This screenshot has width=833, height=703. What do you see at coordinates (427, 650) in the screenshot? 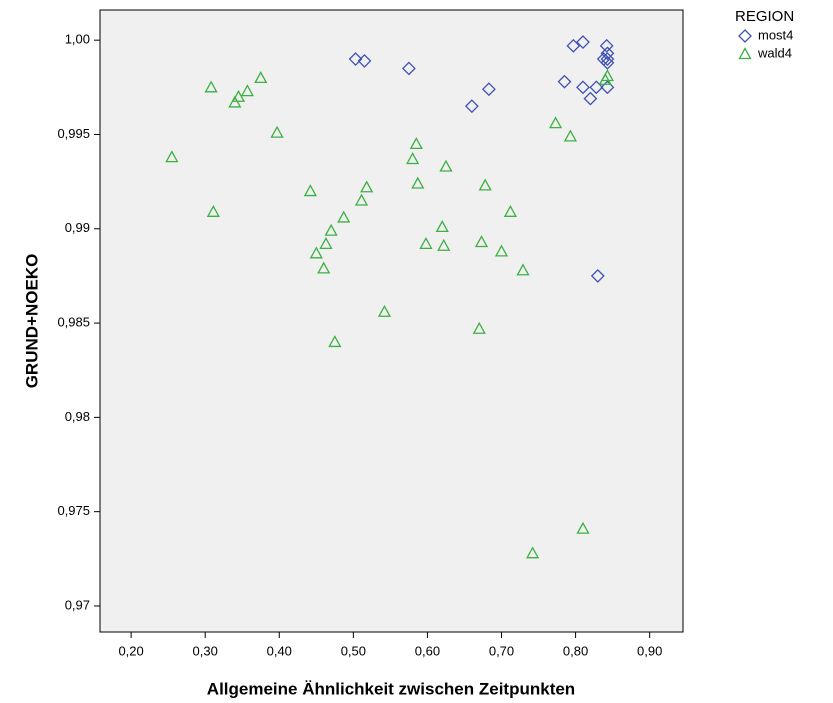
I see `x-tick-label: 0,60` at bounding box center [427, 650].